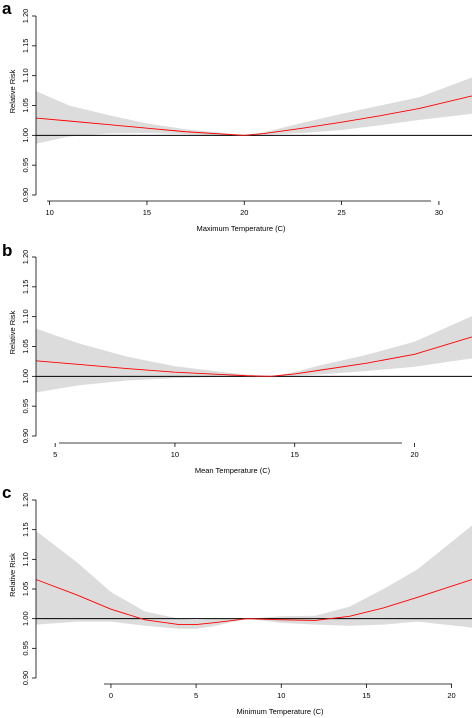 This screenshot has height=718, width=472. Describe the element at coordinates (111, 695) in the screenshot. I see `x-tick-label: 0` at that location.